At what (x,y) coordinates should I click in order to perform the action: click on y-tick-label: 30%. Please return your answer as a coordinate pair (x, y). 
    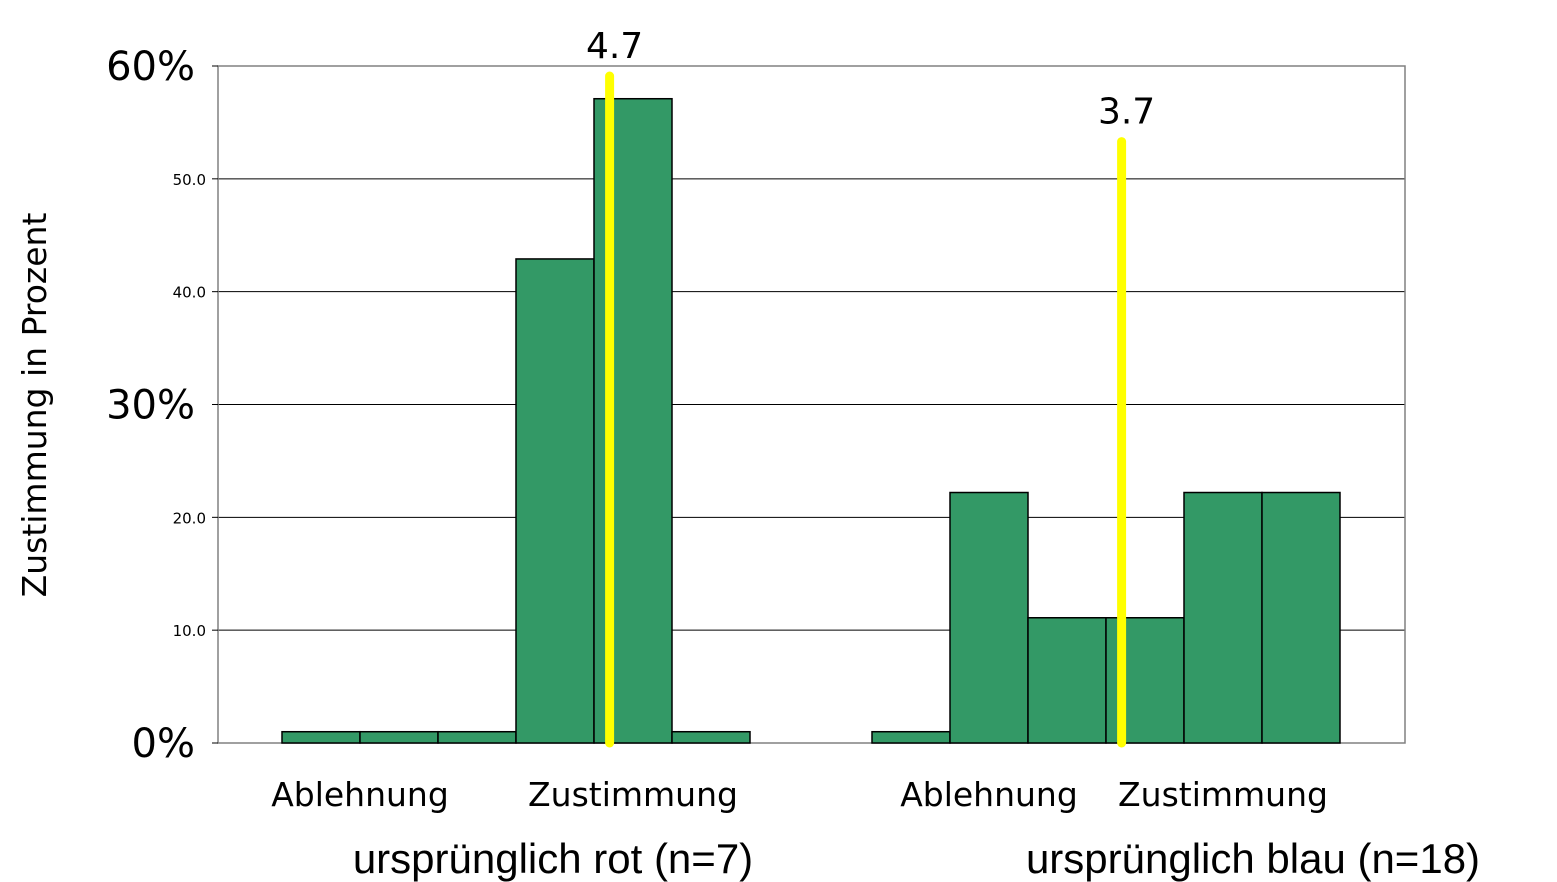
    Looking at the image, I should click on (150, 406).